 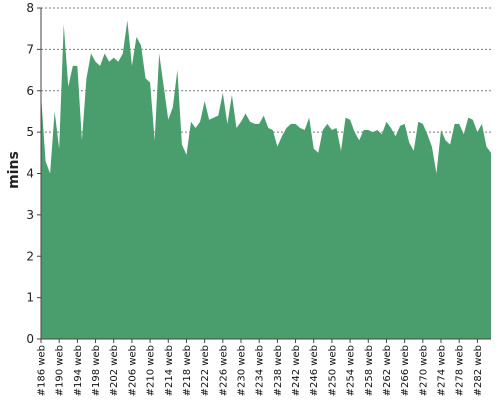 I want to click on x-tick-label: #238 web, so click(x=278, y=370).